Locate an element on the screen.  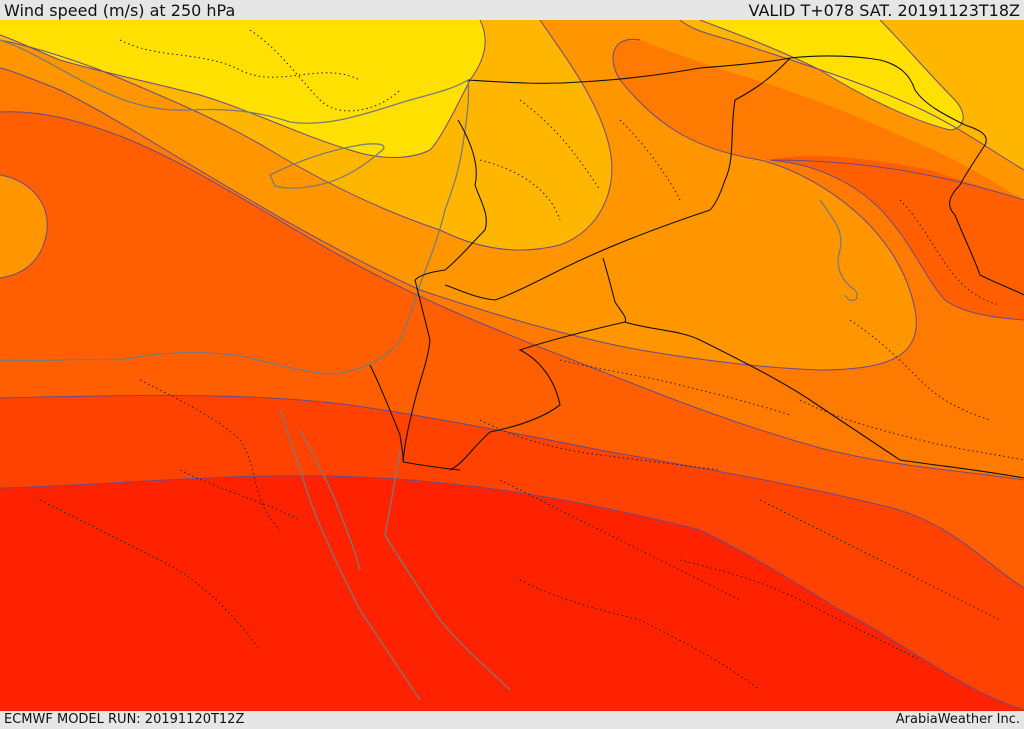
wind-band-5-east-lobe is located at coordinates (897, 237).